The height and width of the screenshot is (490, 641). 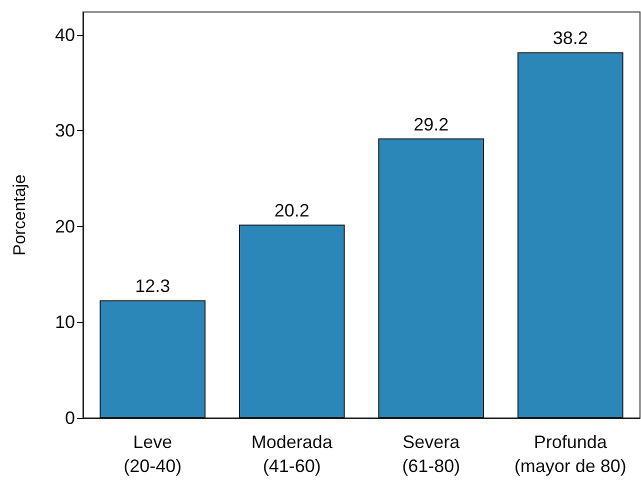 I want to click on x-tick-label: Profunda (mayor de 80), so click(x=570, y=454).